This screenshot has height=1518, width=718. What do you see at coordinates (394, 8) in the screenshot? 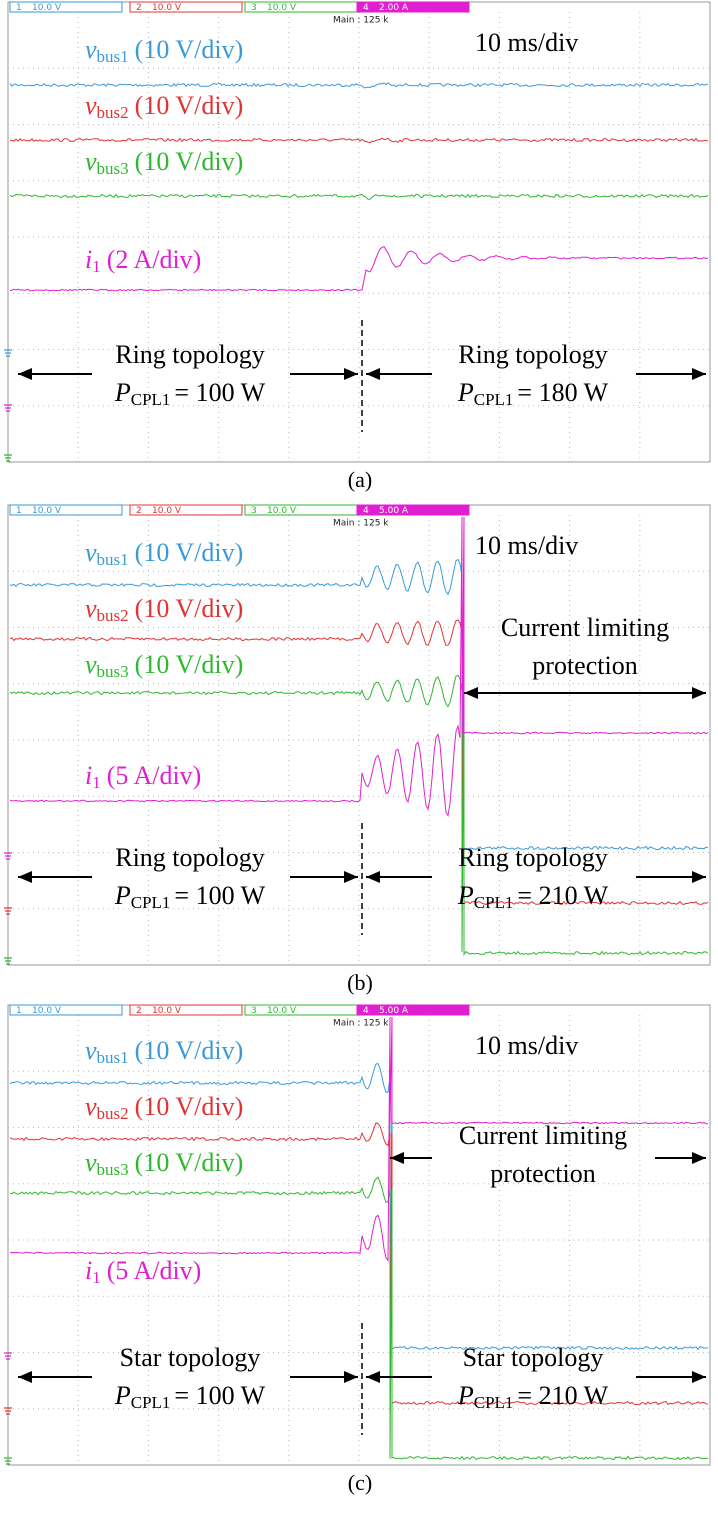
I see `channel-scale: 2.00 A` at bounding box center [394, 8].